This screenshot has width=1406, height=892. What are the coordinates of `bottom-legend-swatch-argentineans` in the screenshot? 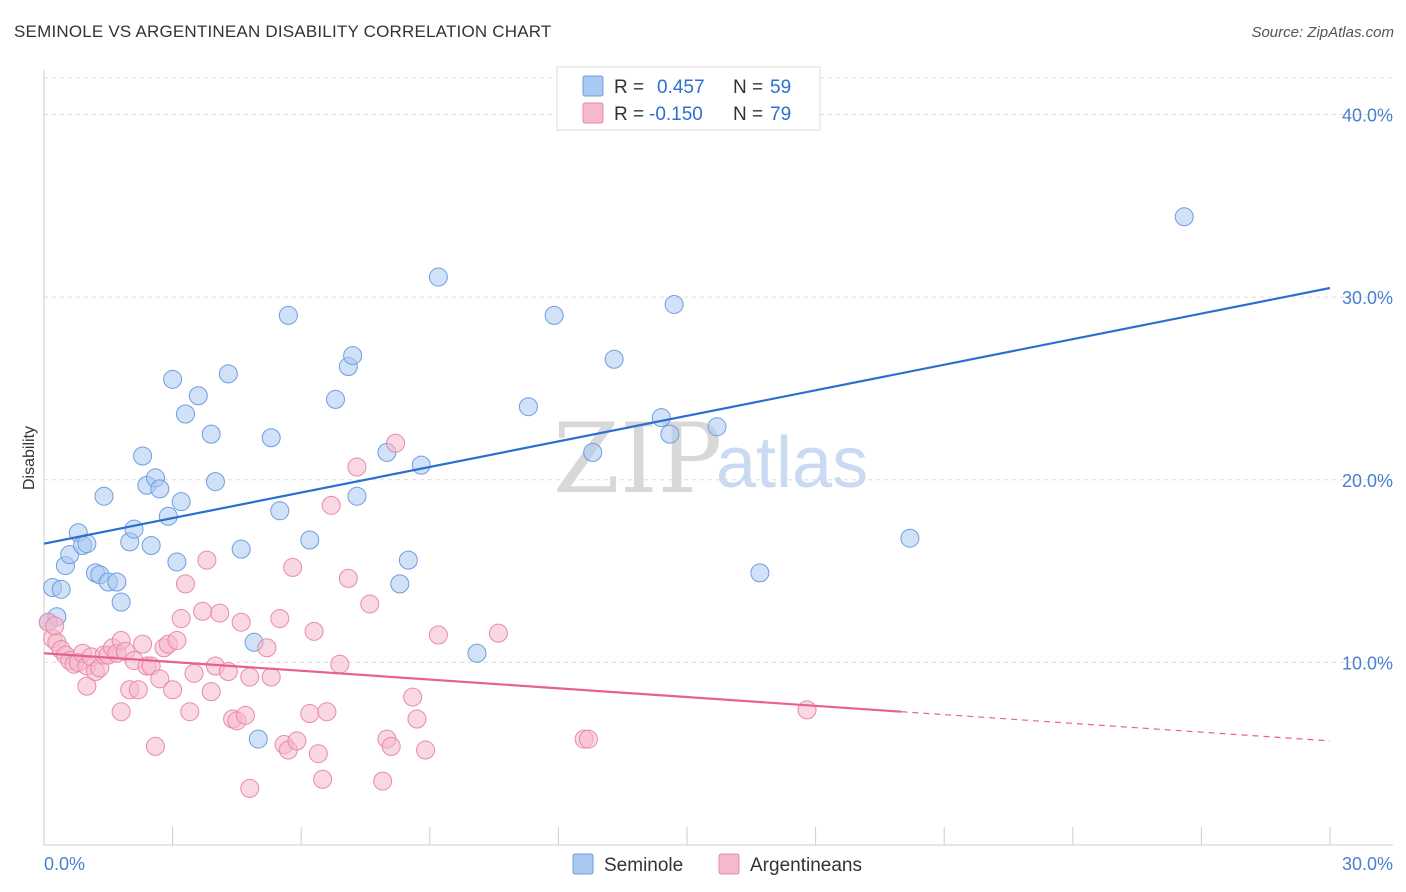 It's located at (729, 864).